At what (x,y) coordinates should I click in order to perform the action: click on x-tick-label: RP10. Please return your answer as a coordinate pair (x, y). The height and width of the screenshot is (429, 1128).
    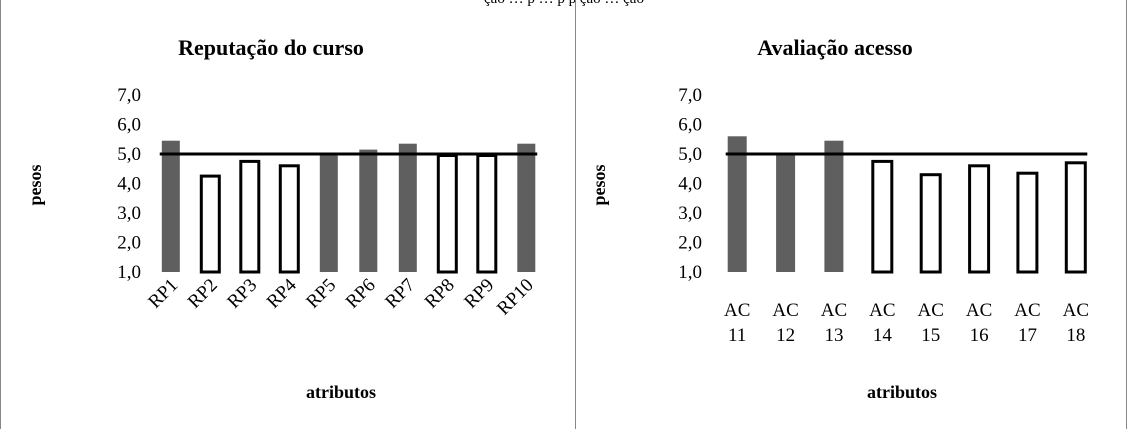
    Looking at the image, I should click on (515, 297).